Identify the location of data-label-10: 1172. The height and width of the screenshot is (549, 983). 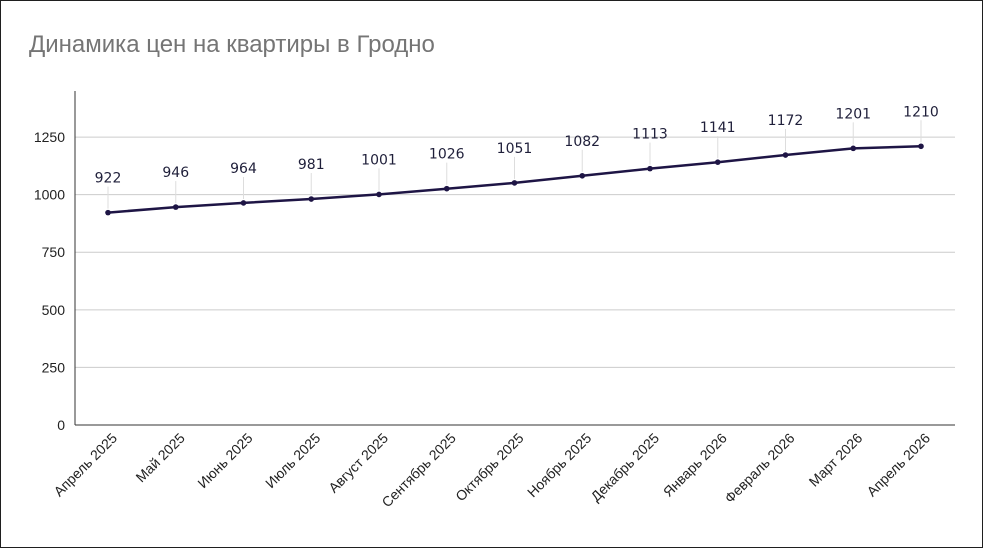
(786, 121).